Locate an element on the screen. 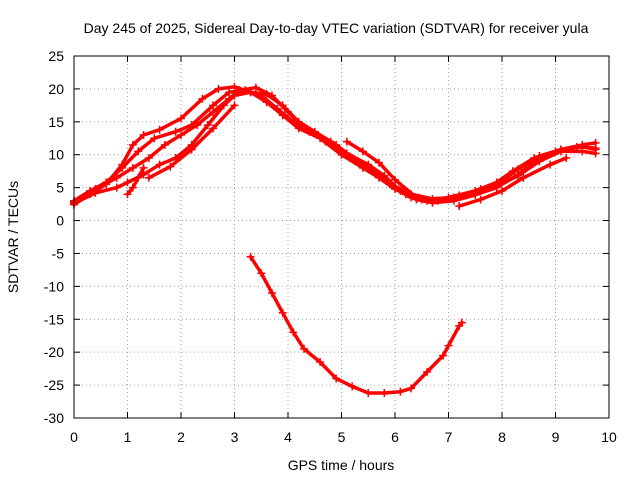 The height and width of the screenshot is (480, 640). y-tick-label: -5 is located at coordinates (58, 253).